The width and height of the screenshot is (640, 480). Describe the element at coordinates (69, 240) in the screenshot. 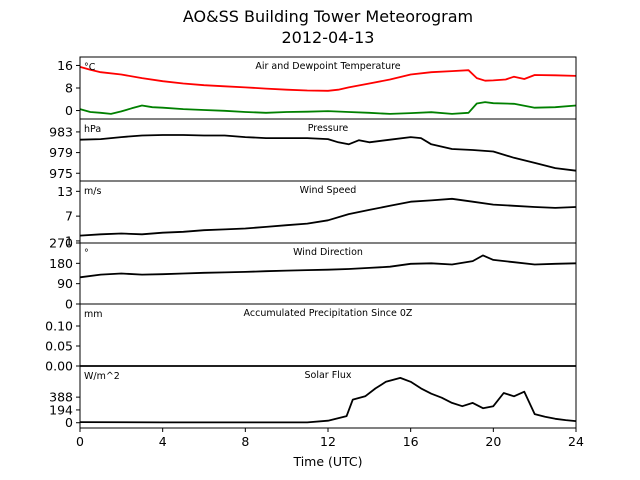

I see `y-tick-label-wind_speed: 1` at that location.